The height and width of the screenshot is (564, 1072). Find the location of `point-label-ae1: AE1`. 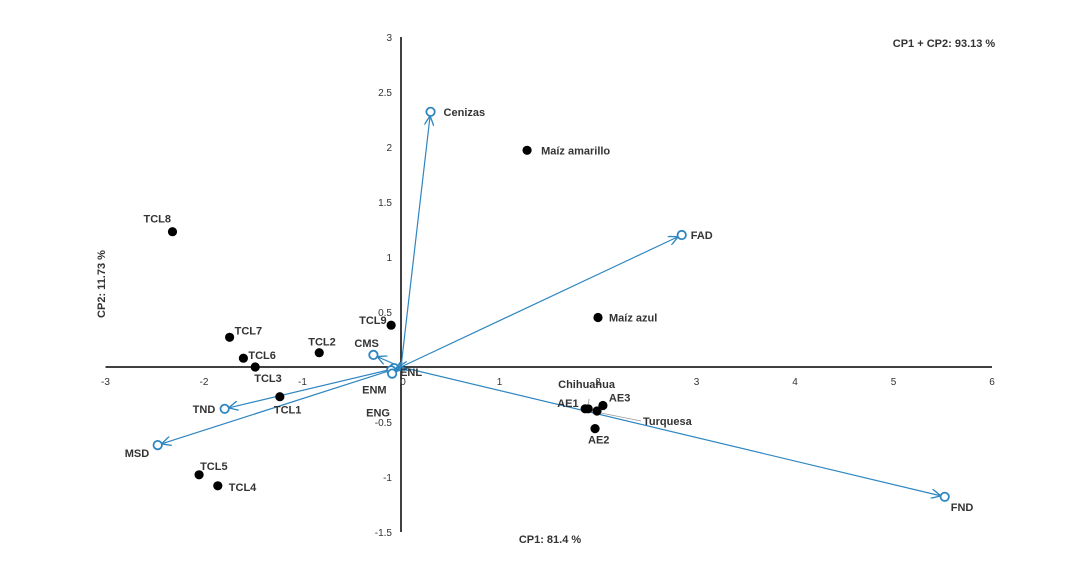

point-label-ae1: AE1 is located at coordinates (567, 404).